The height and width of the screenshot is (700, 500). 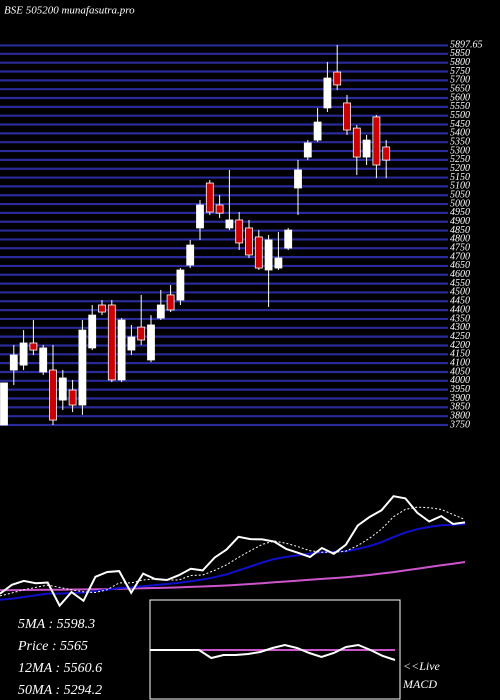 What do you see at coordinates (460, 168) in the screenshot?
I see `y-tick-label: 5200` at bounding box center [460, 168].